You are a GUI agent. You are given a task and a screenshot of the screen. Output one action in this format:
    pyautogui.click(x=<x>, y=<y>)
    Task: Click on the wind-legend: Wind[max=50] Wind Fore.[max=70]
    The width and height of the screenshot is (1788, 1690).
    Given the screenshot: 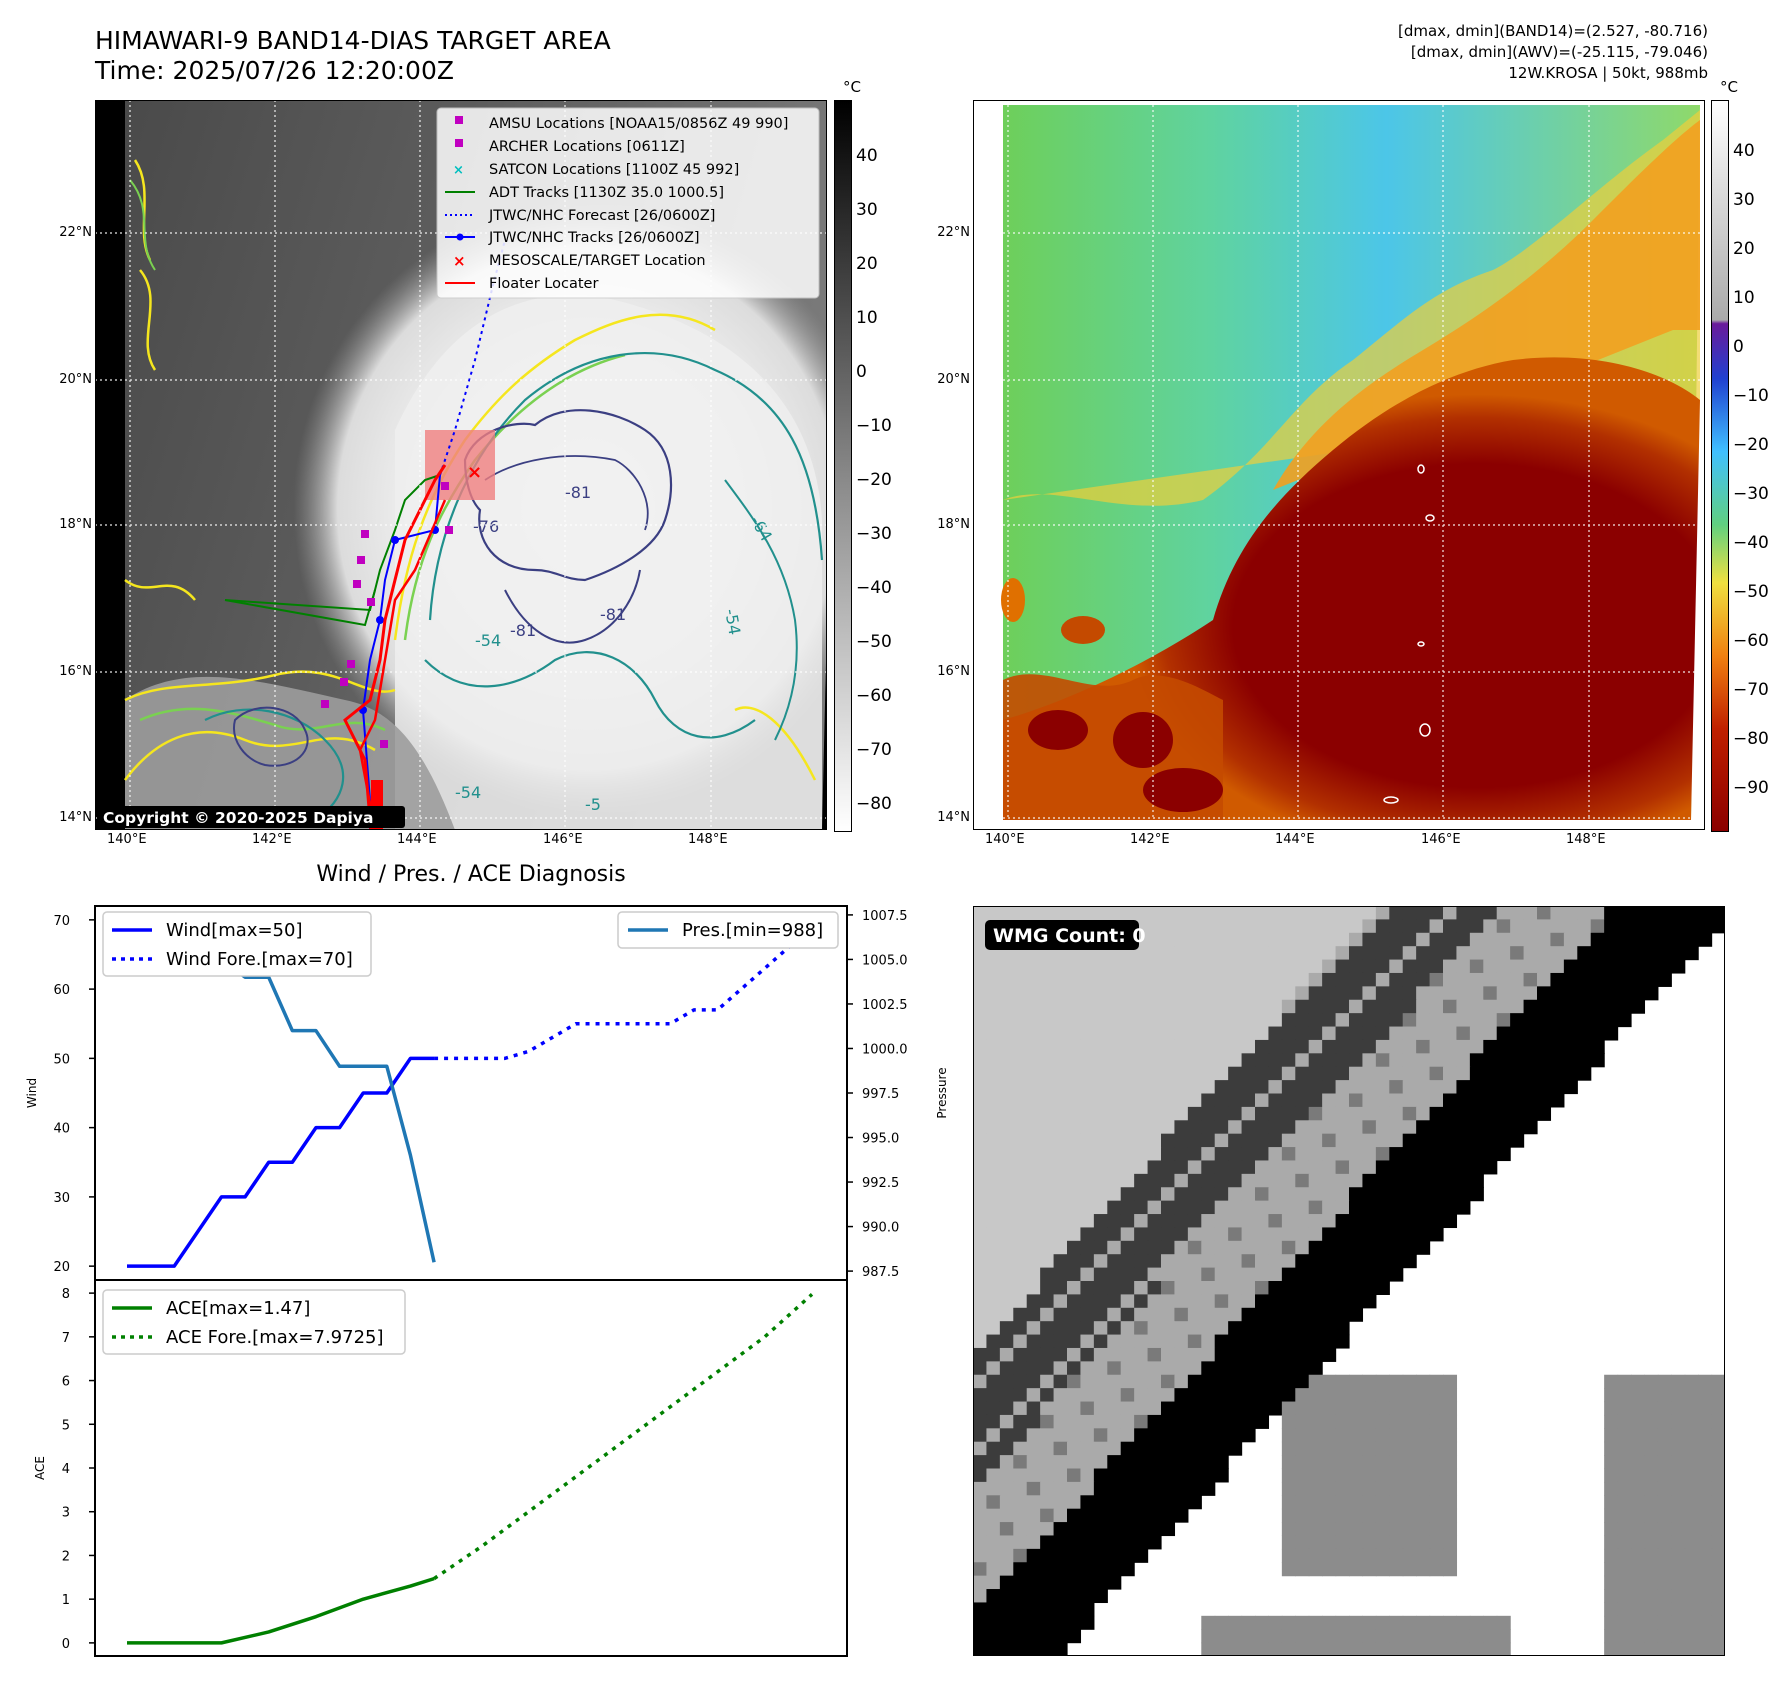 What is the action you would take?
    pyautogui.click(x=237, y=944)
    